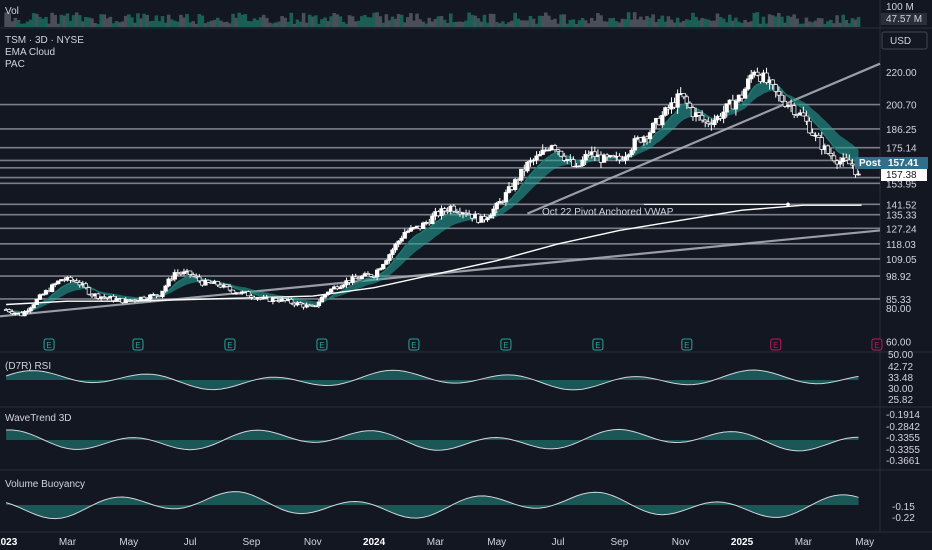 This screenshot has height=550, width=932. Describe the element at coordinates (432, 505) in the screenshot. I see `volume-buoyancy-series` at that location.